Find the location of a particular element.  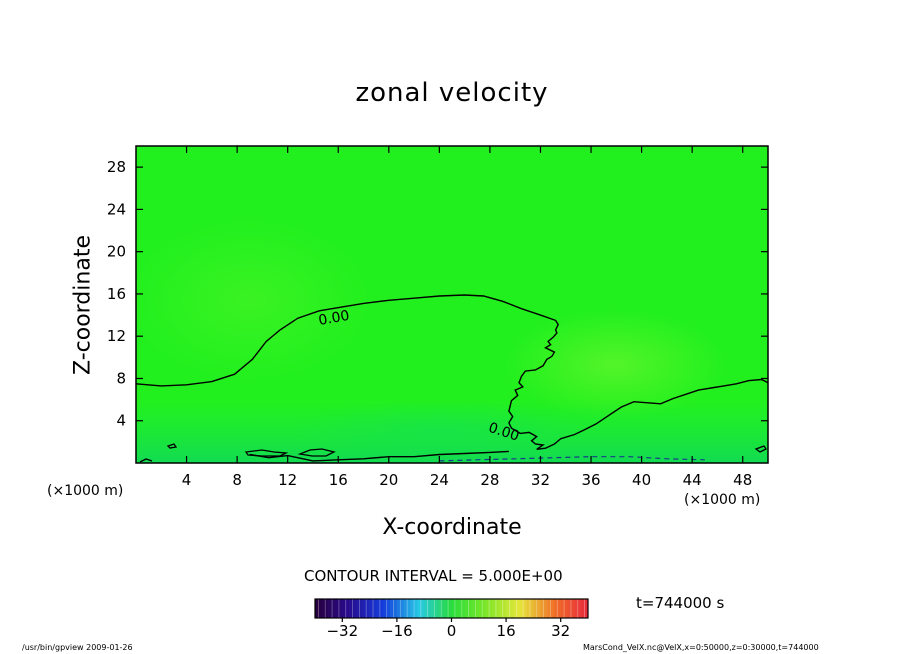

small-contour-loops is located at coordinates (453, 453).